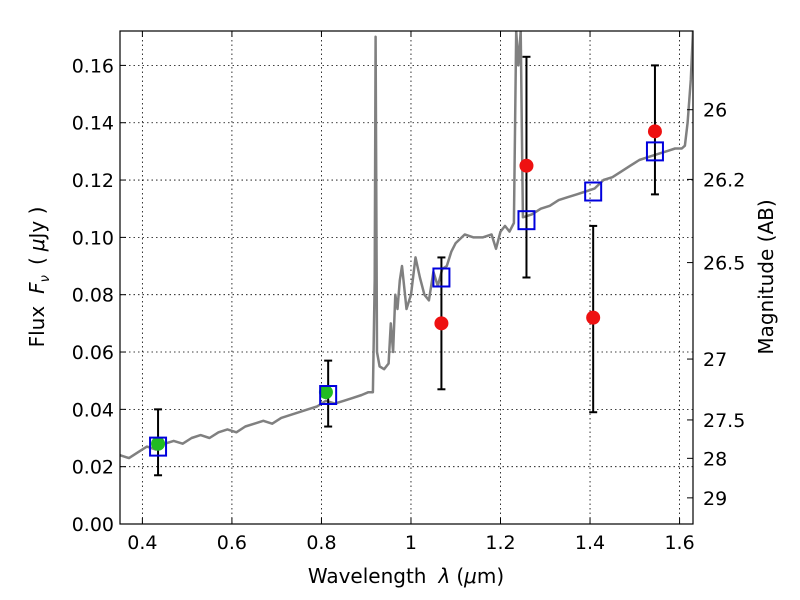 This screenshot has width=800, height=600. I want to click on y2-tick-label: 26.2, so click(724, 180).